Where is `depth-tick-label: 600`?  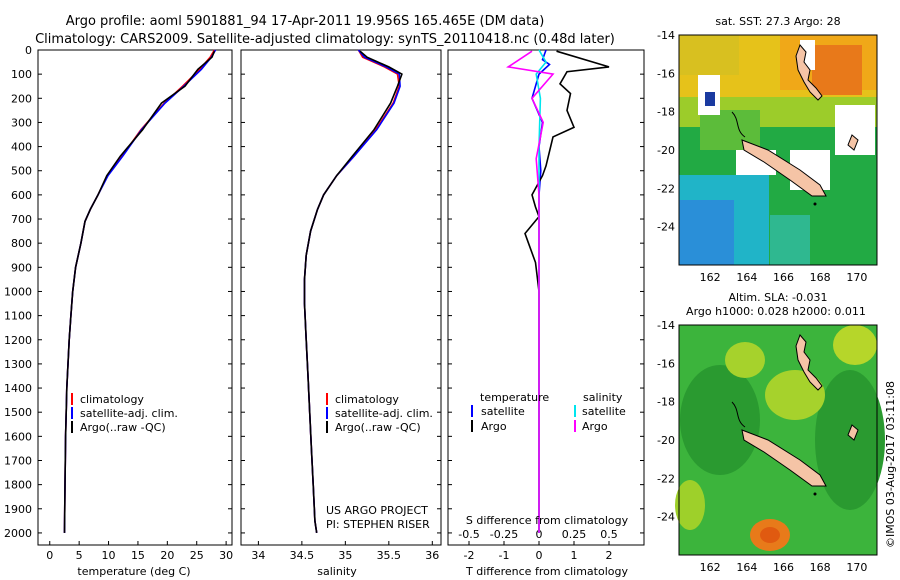
depth-tick-label: 600 is located at coordinates (21, 195).